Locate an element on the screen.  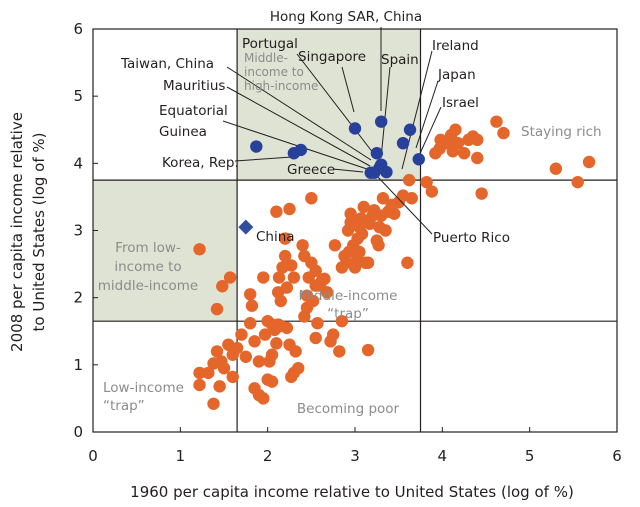
x-tick-label: 1 is located at coordinates (181, 456).